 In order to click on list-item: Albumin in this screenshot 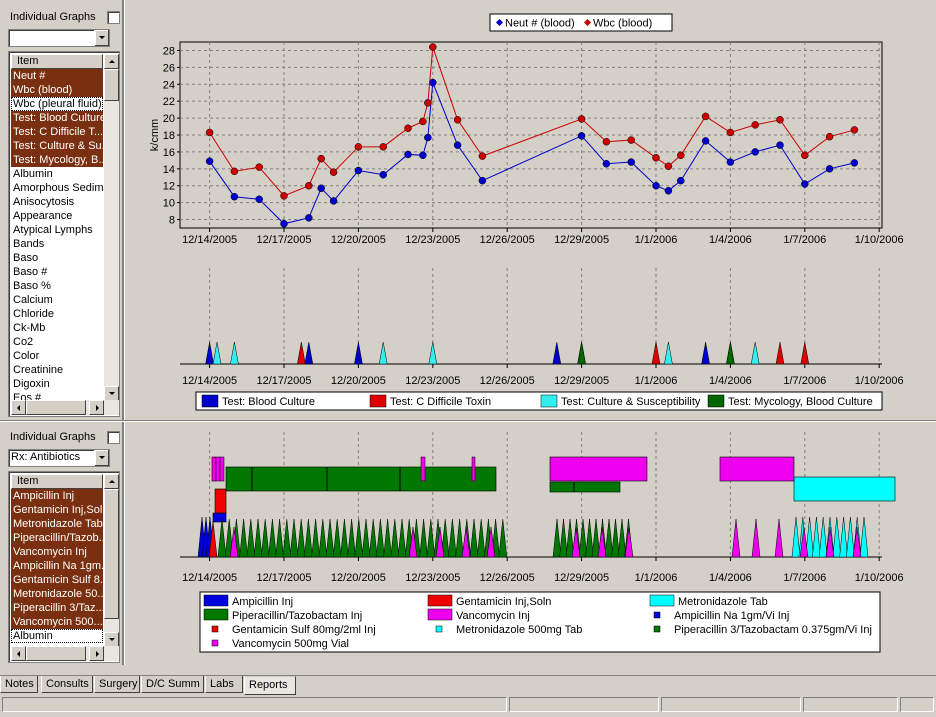, I will do `click(57, 636)`.